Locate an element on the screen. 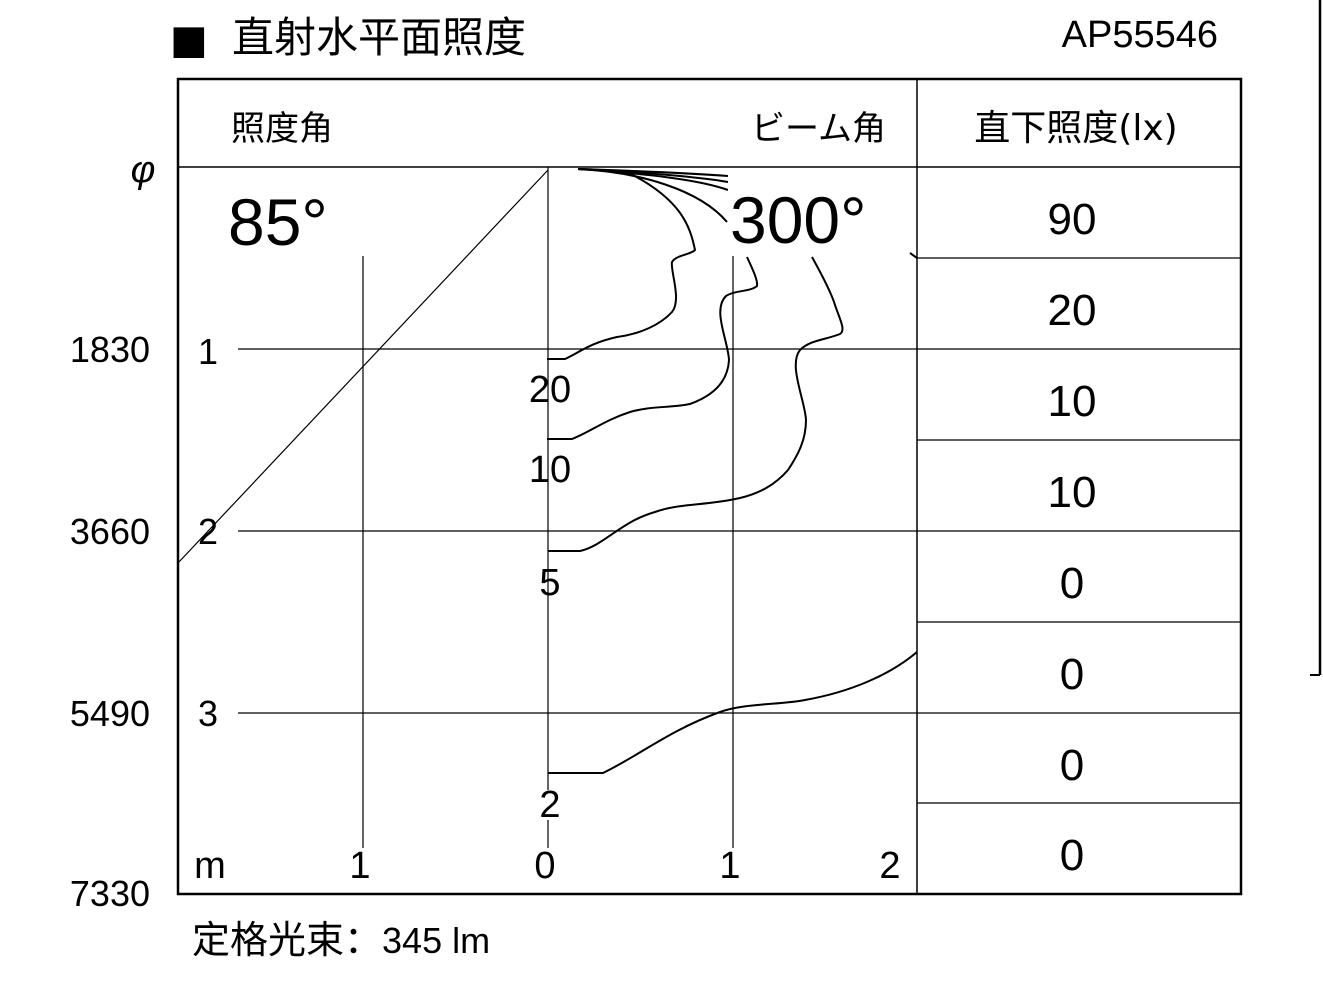 This screenshot has height=983, width=1323. contour-label: 5 is located at coordinates (549, 583).